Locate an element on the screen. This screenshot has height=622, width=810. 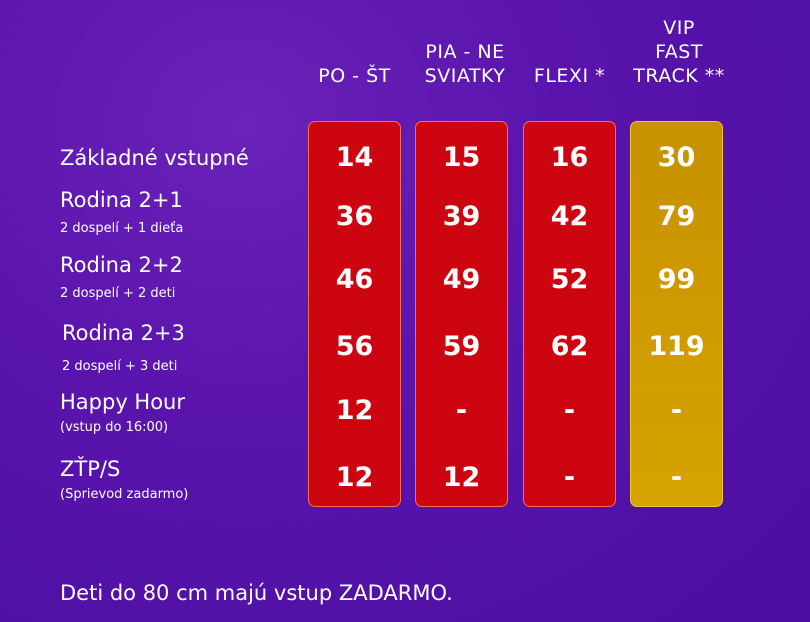
price-cell: 36 is located at coordinates (354, 216).